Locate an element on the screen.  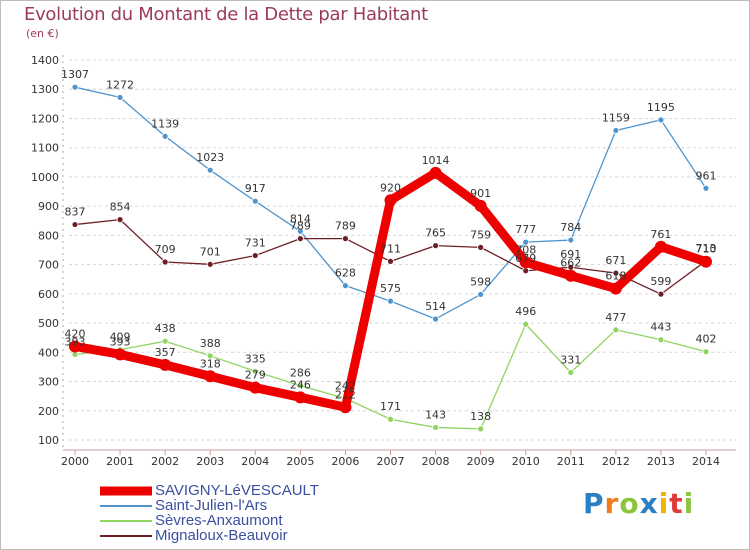
data-label-3: 713 is located at coordinates (706, 248).